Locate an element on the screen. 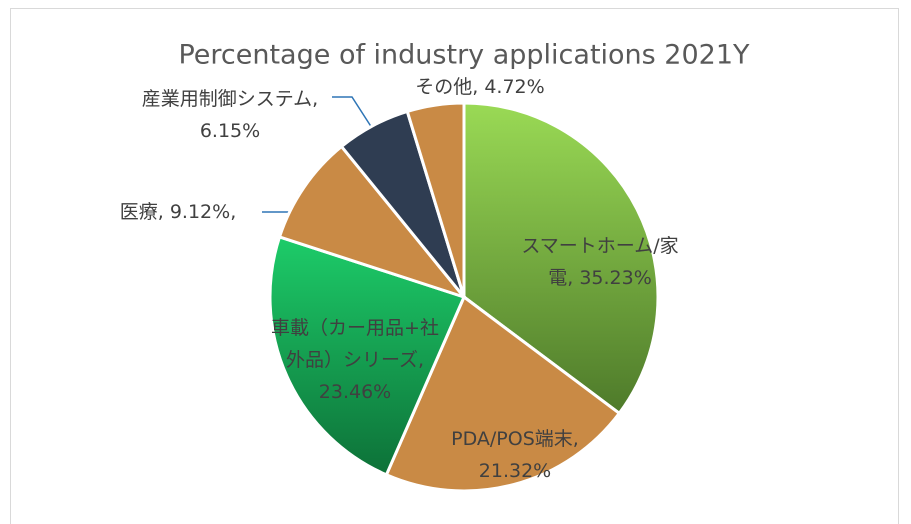  data-label: 医療, 9.12%, is located at coordinates (178, 212).